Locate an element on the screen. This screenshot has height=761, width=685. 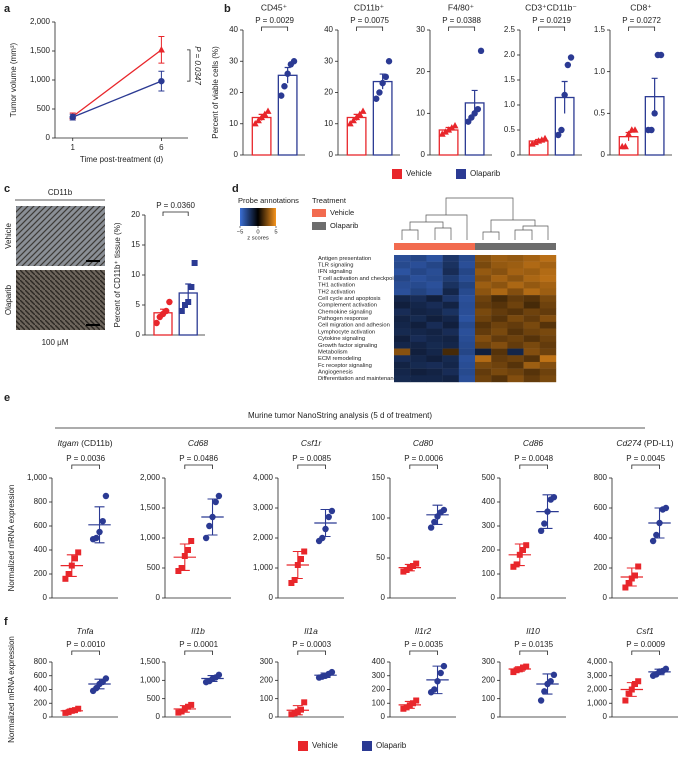
legend-swatch is located at coordinates (397, 174).